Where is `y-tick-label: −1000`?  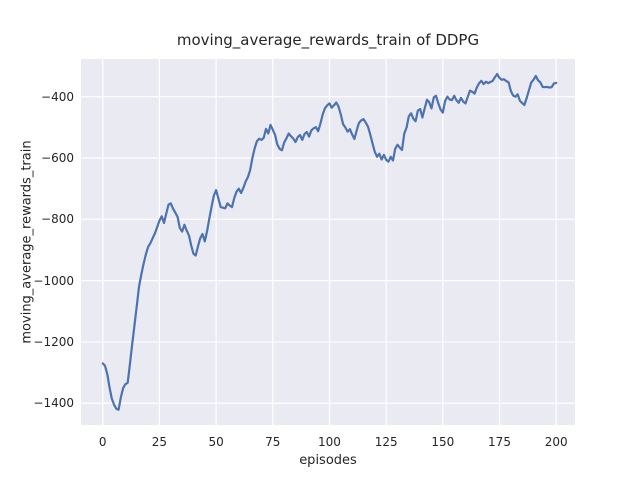 y-tick-label: −1000 is located at coordinates (53, 280).